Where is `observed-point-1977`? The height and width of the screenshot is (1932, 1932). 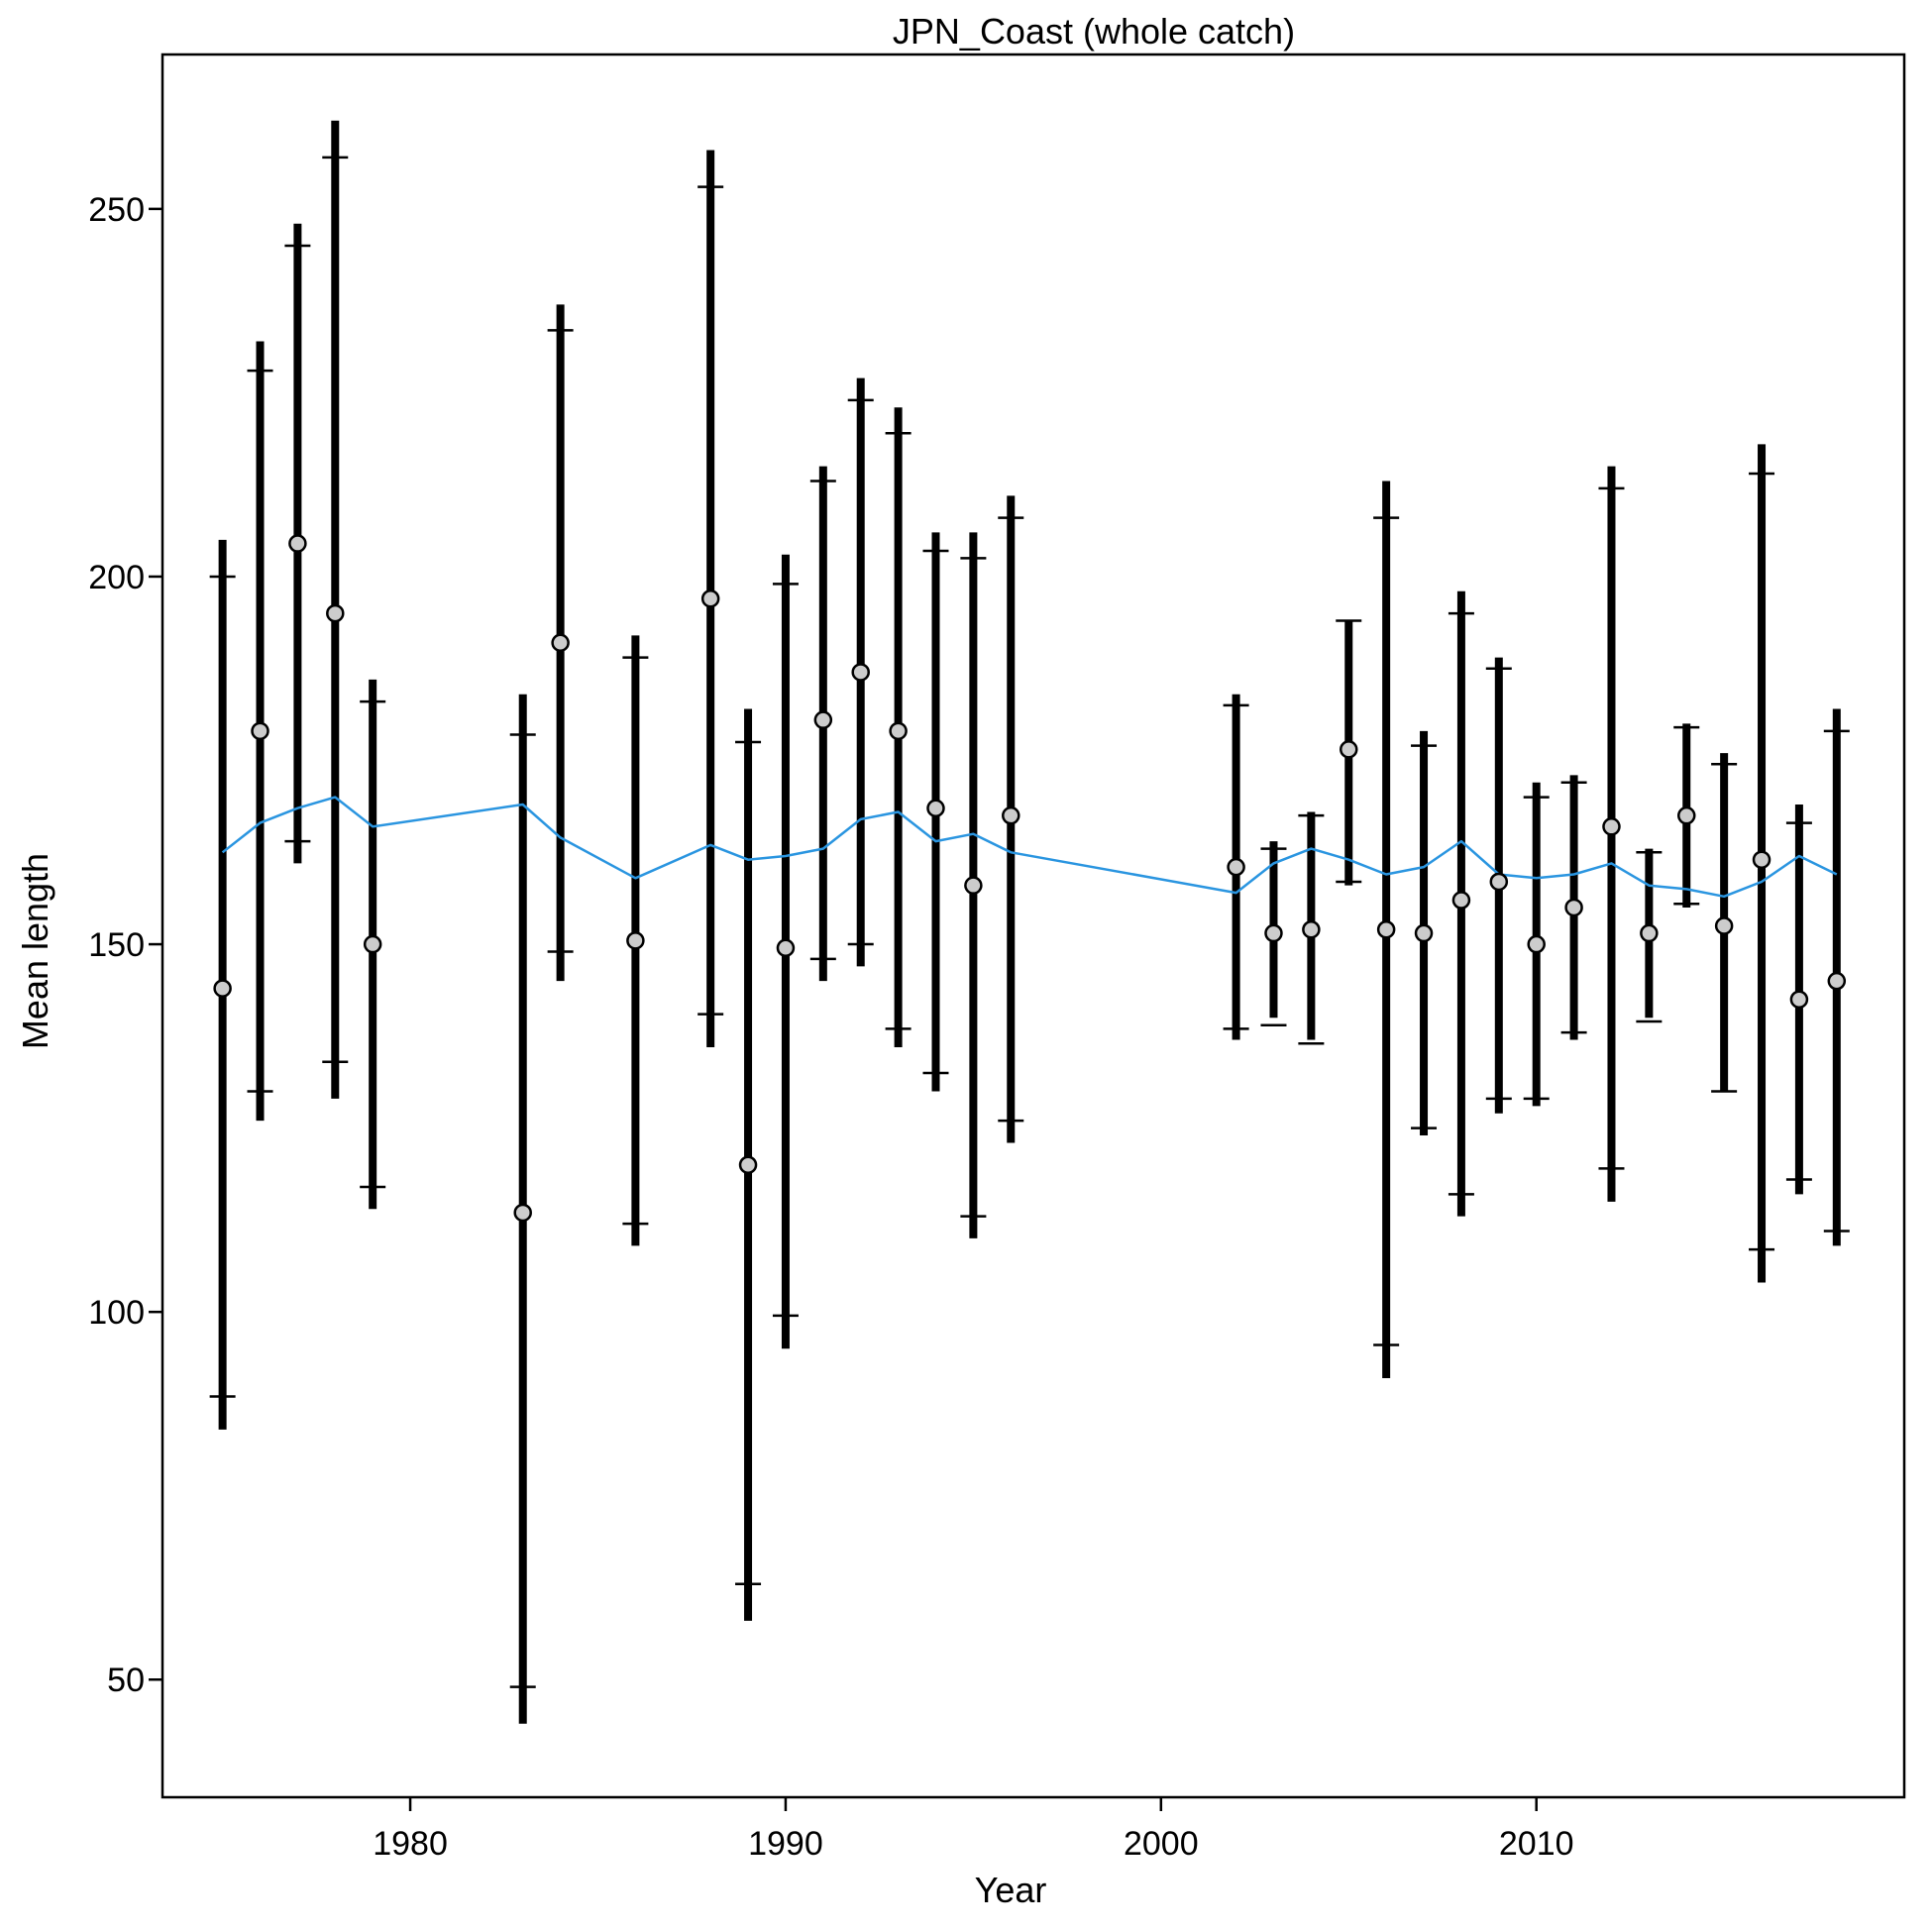 observed-point-1977 is located at coordinates (297, 544).